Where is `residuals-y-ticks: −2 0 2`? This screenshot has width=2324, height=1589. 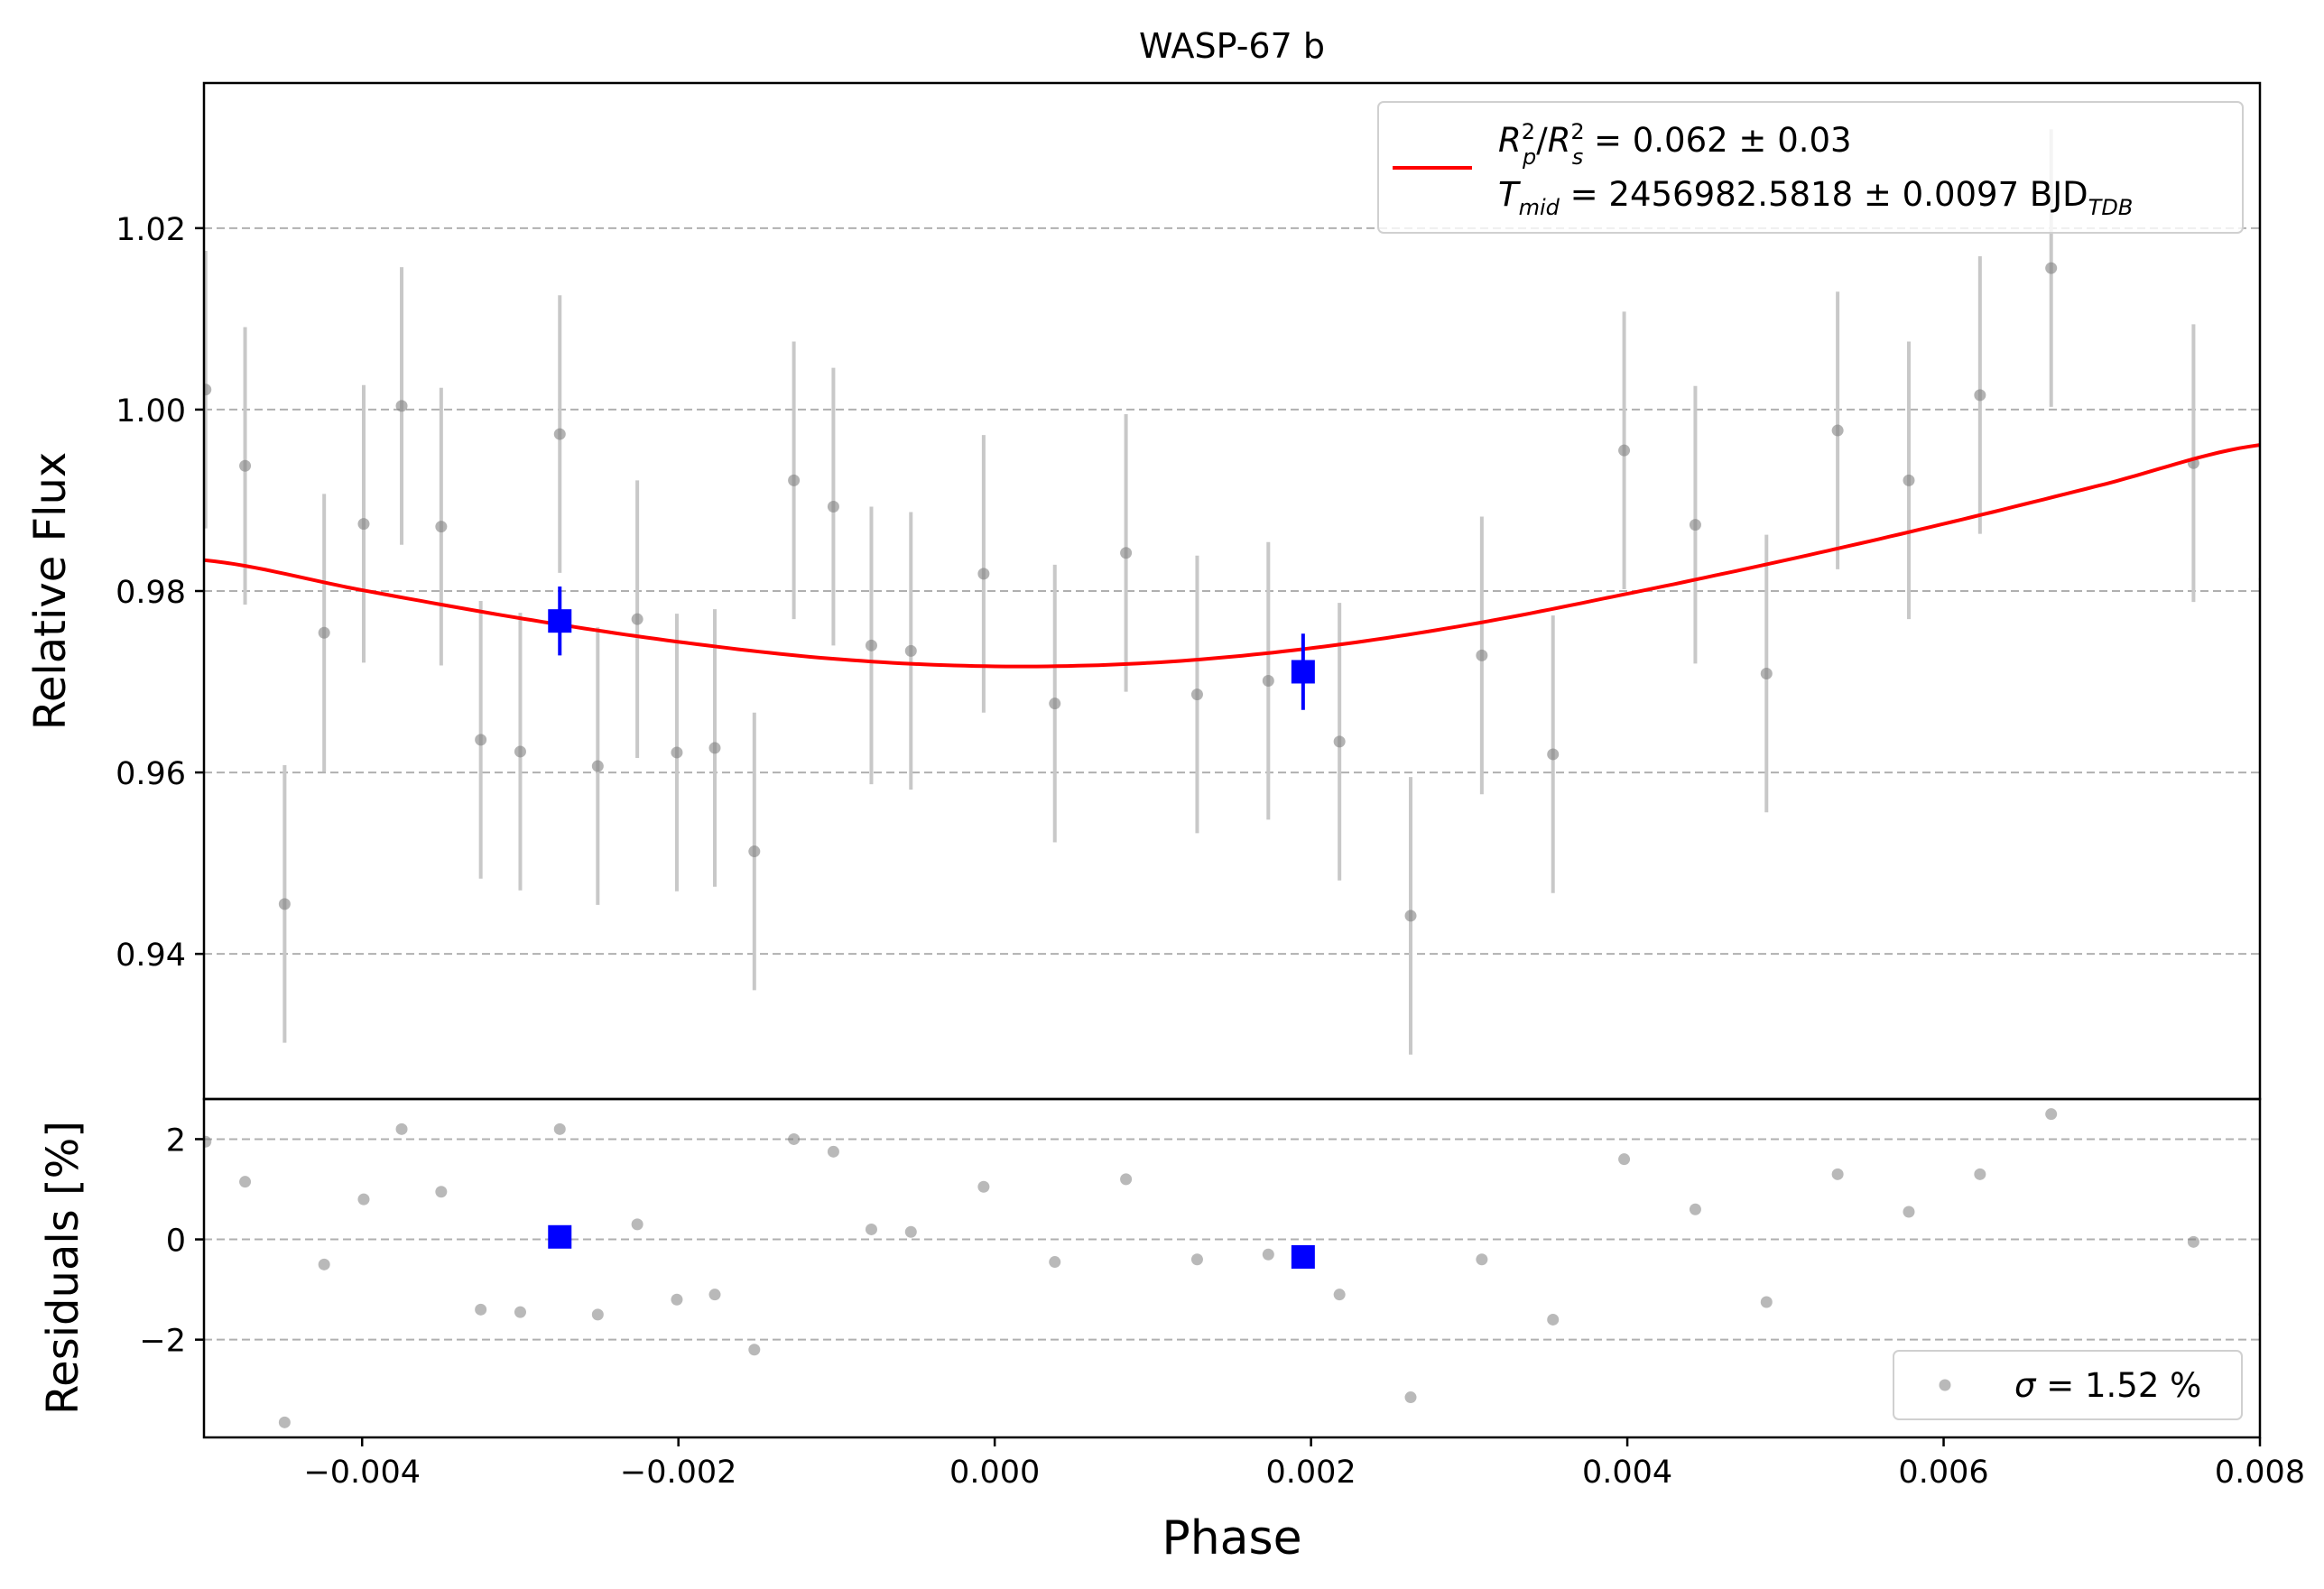
residuals-y-ticks: −2 0 2 is located at coordinates (171, 1241).